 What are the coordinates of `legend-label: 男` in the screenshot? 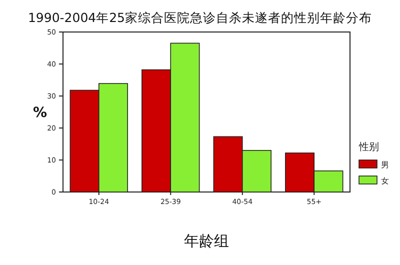 It's located at (385, 165).